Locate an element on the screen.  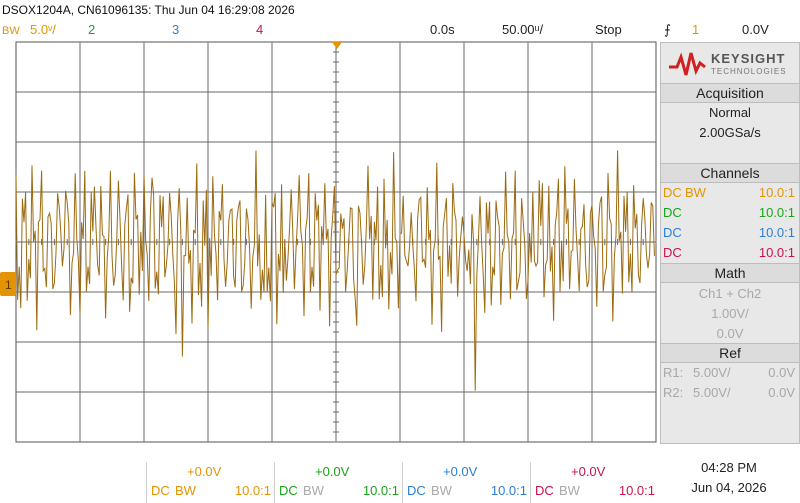
ch1-coupling: DC is located at coordinates (672, 192).